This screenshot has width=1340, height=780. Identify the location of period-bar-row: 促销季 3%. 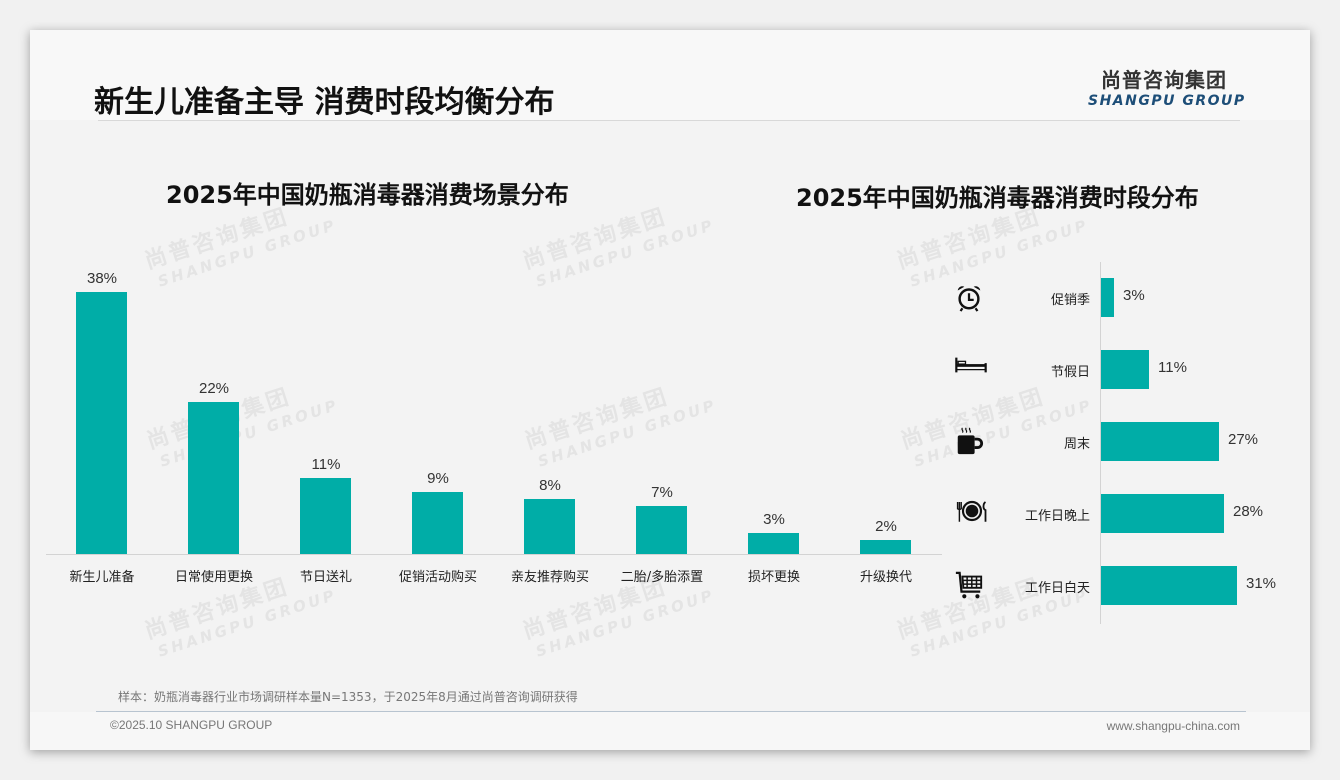
(1125, 298).